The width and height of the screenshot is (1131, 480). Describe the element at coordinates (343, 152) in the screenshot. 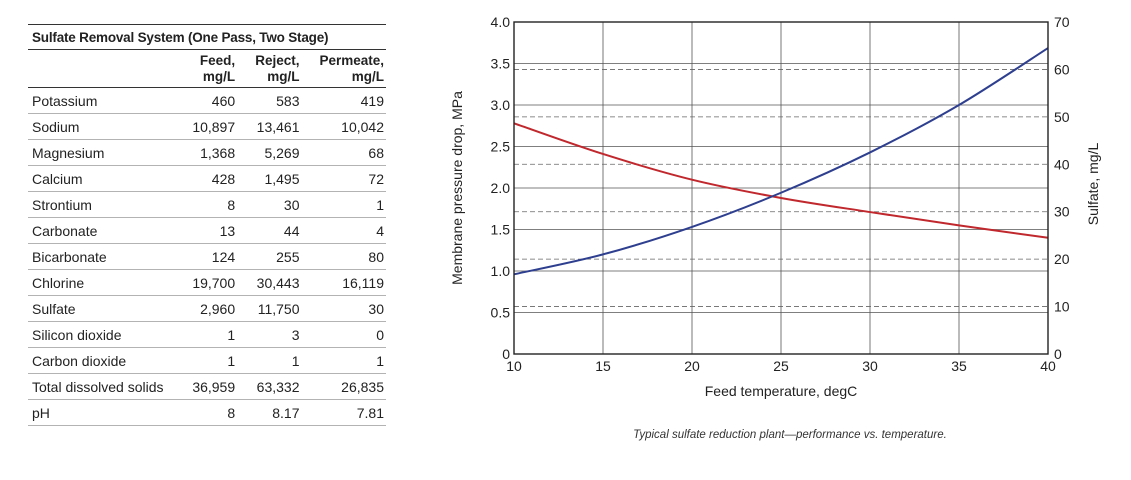

I see `row-permeate: 68` at that location.